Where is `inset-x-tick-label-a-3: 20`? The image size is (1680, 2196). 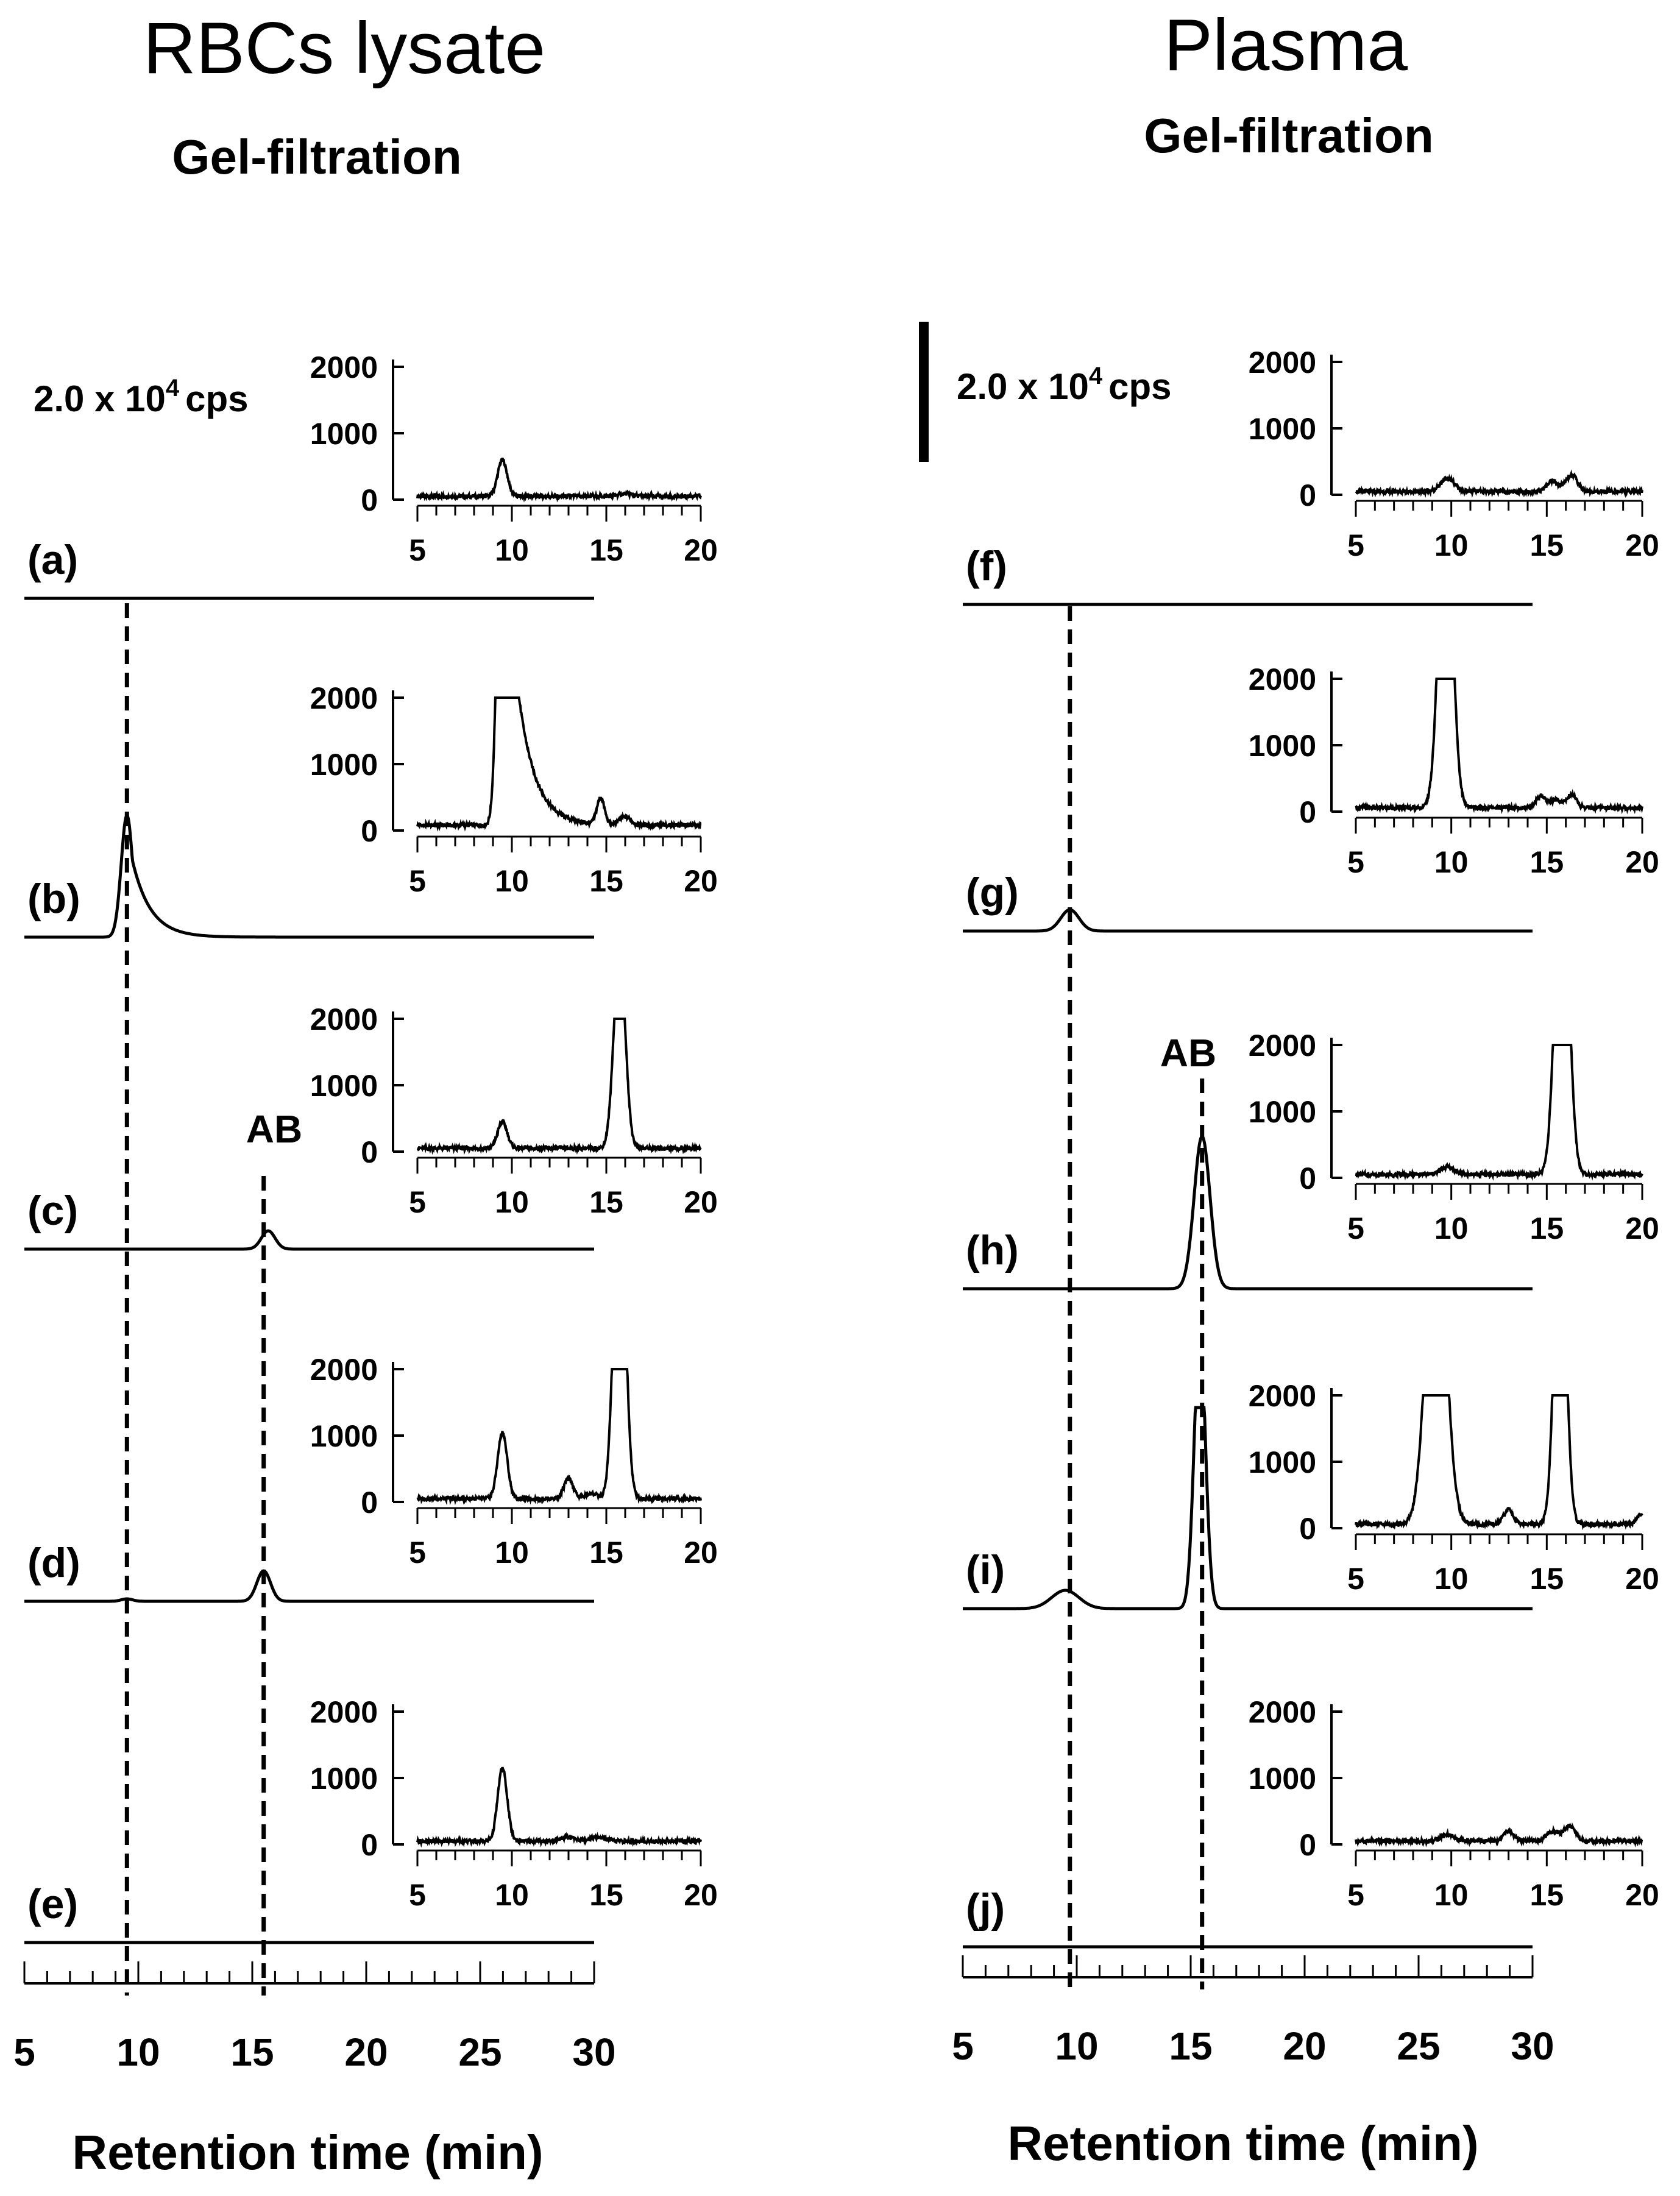
inset-x-tick-label-a-3: 20 is located at coordinates (701, 550).